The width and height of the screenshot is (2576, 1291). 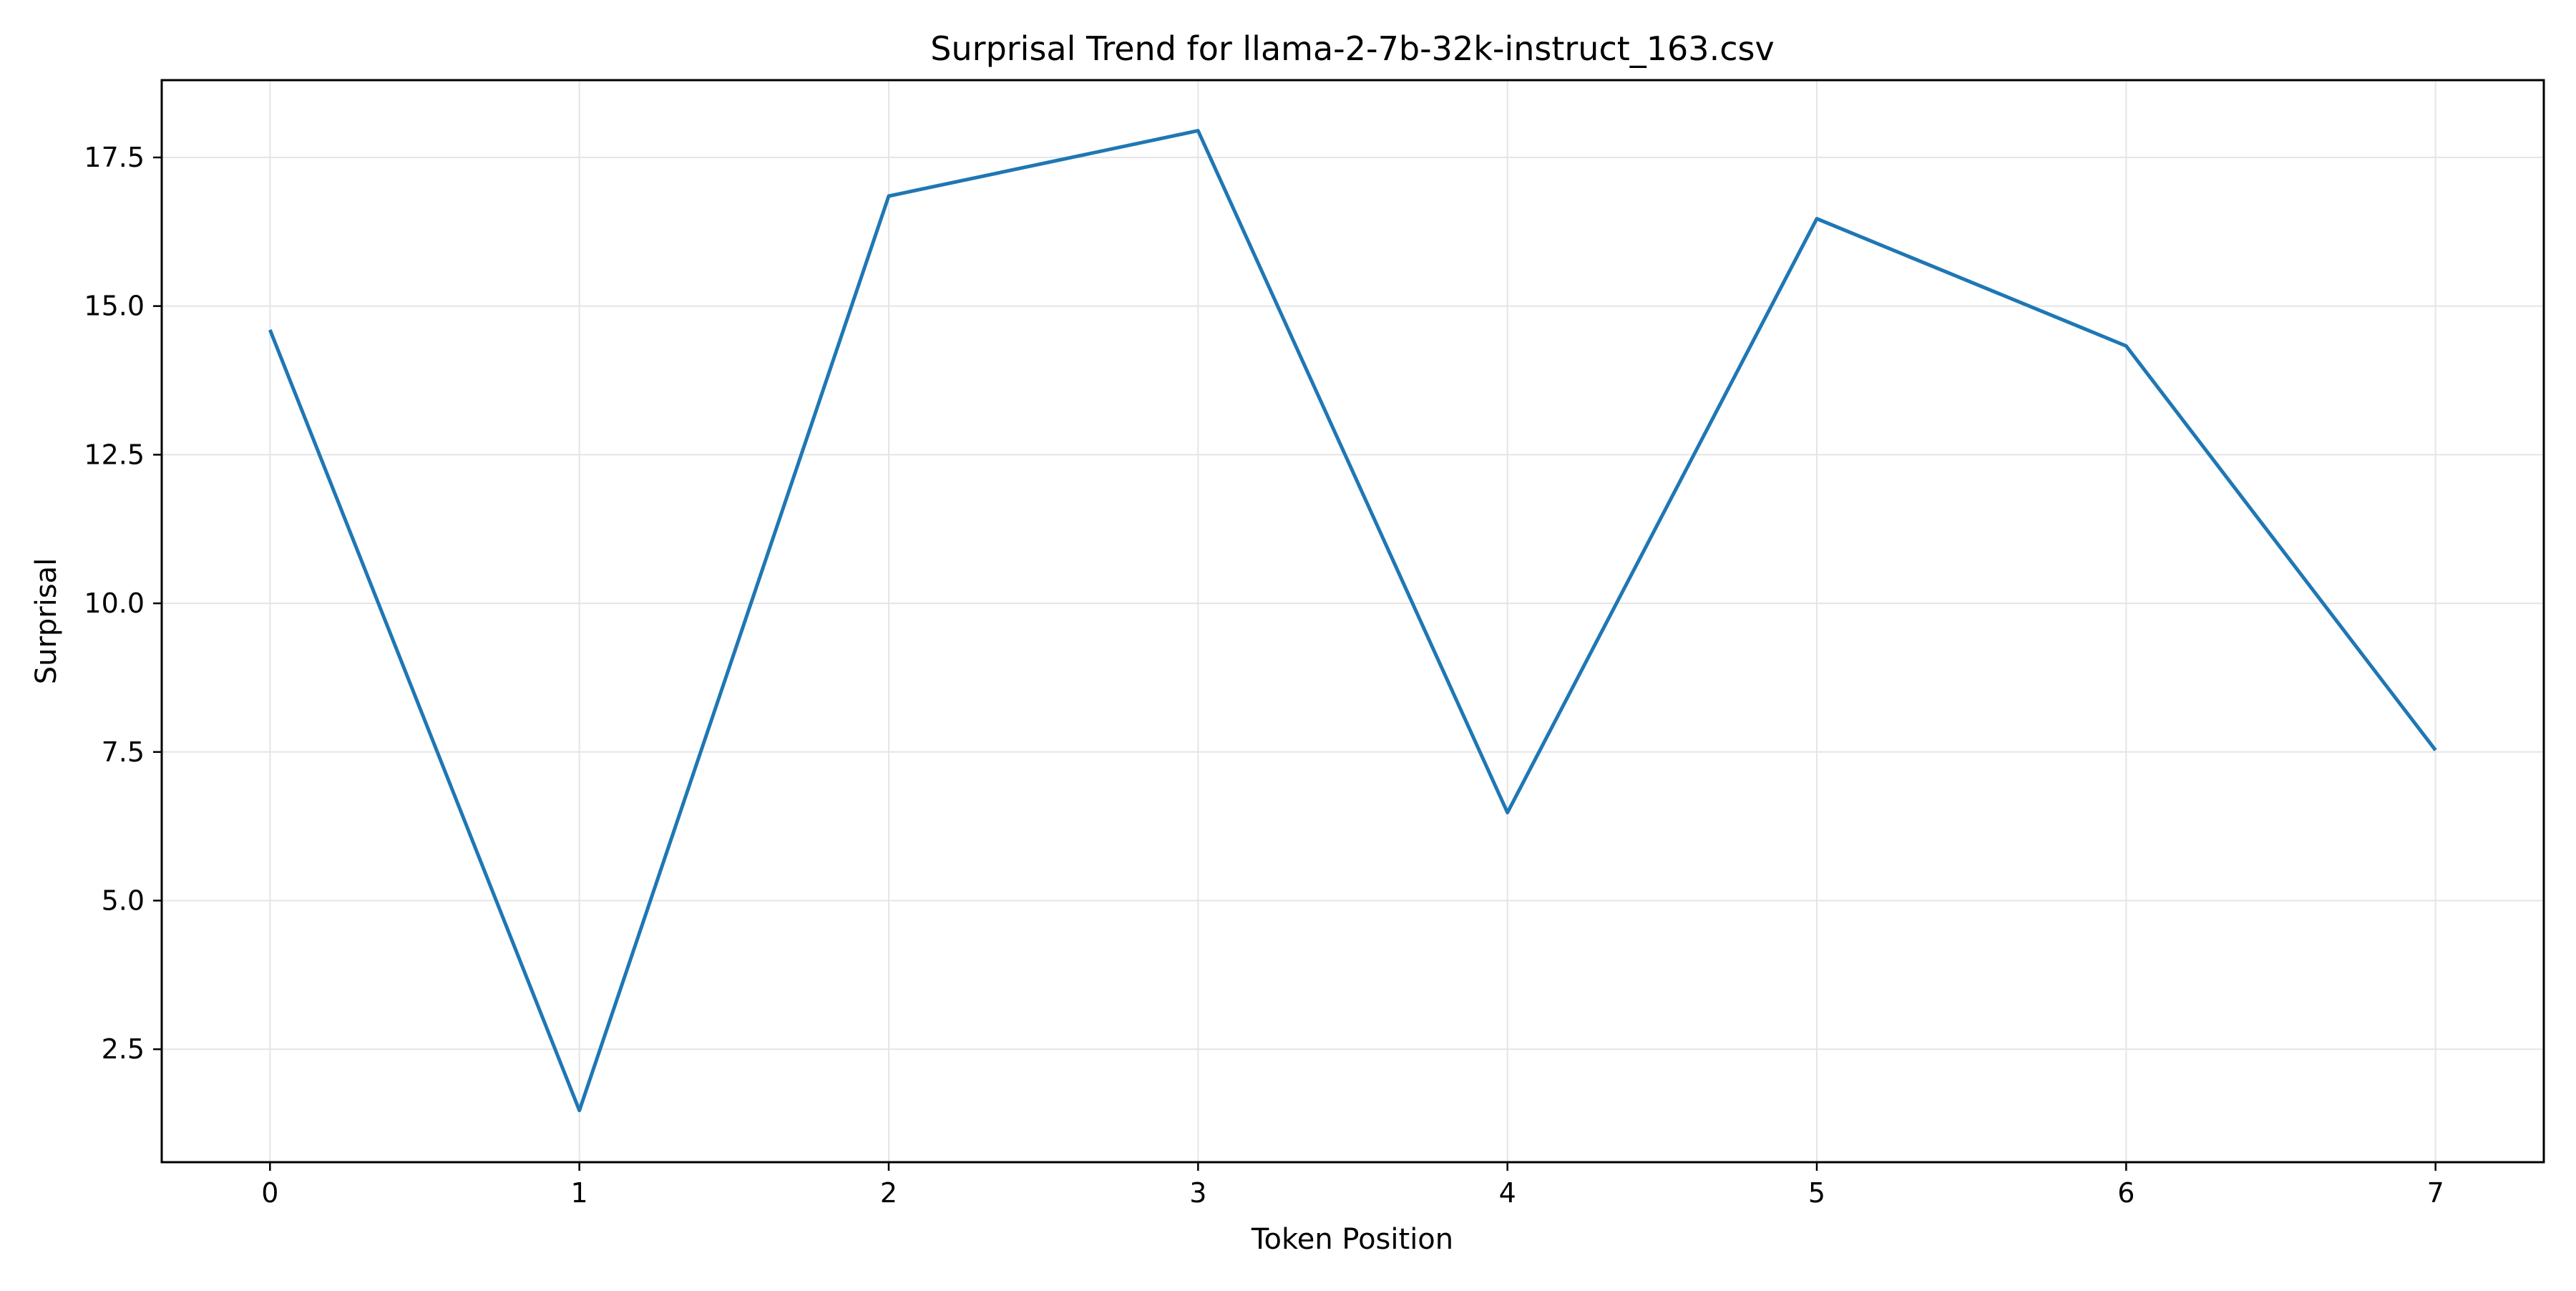 What do you see at coordinates (114, 157) in the screenshot?
I see `y-tick-label: 17.5` at bounding box center [114, 157].